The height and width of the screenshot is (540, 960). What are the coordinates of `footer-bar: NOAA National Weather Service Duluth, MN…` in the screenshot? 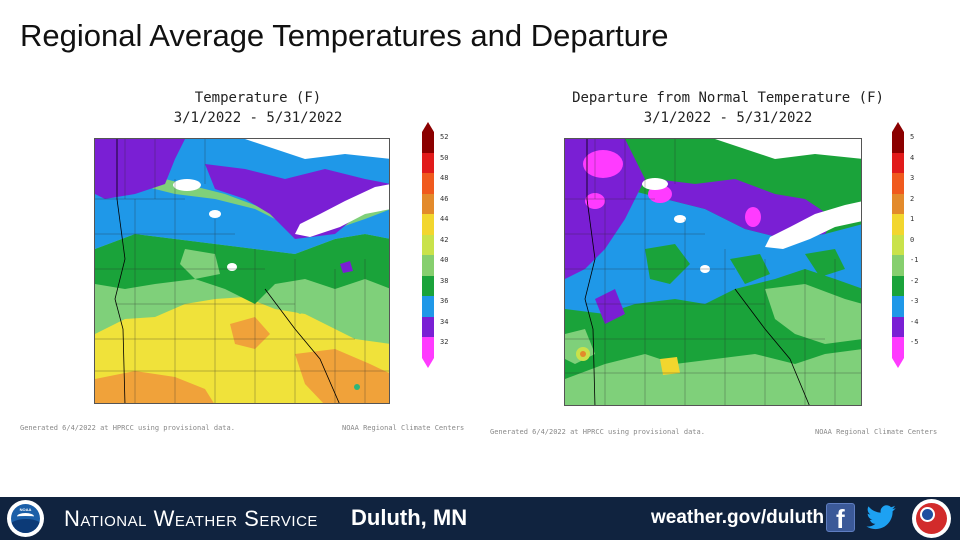 It's located at (480, 518).